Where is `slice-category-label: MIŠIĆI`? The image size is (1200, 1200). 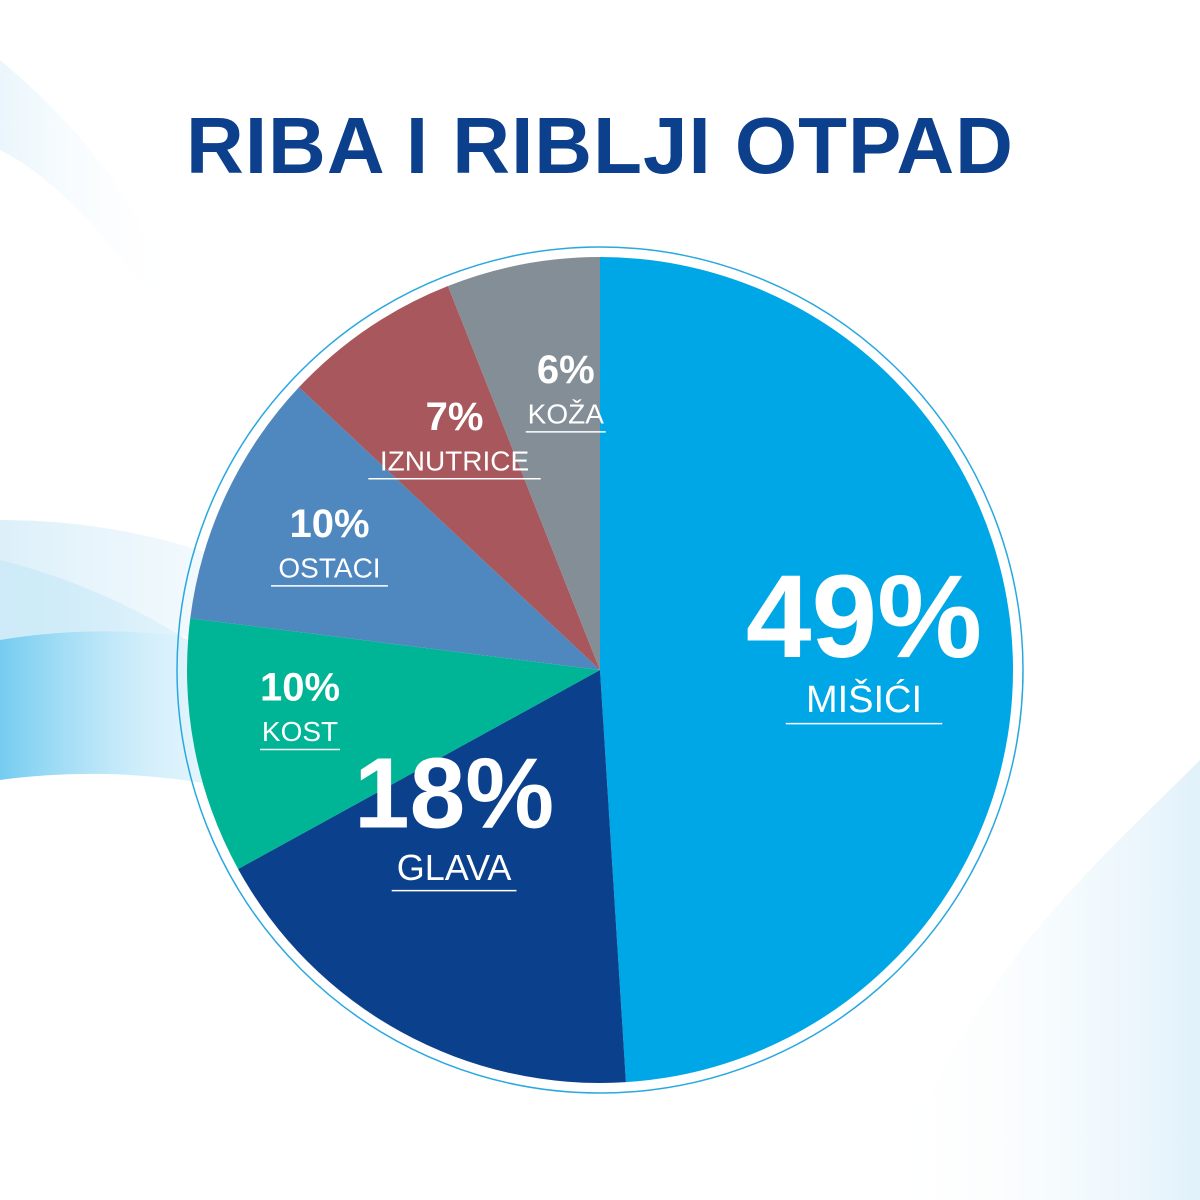
slice-category-label: MIŠIĆI is located at coordinates (864, 699).